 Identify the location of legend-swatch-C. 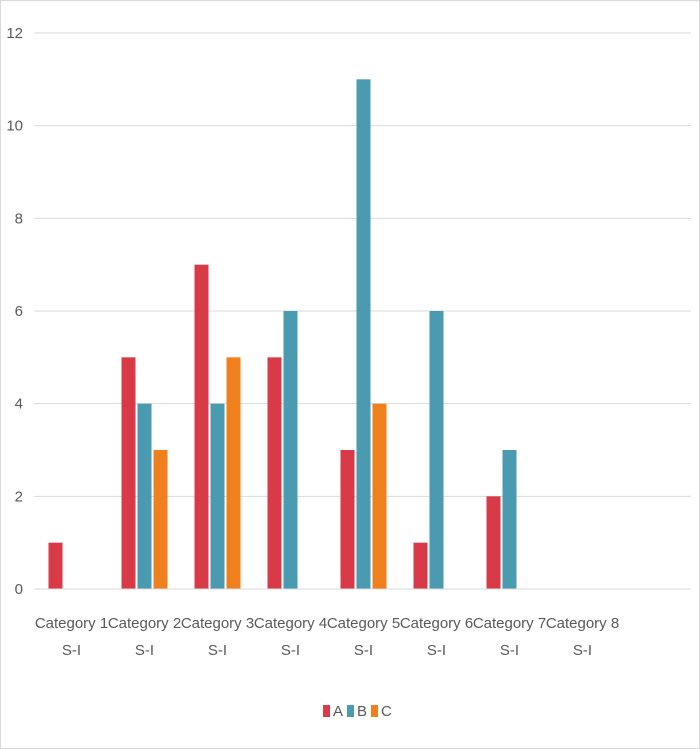
(374, 711).